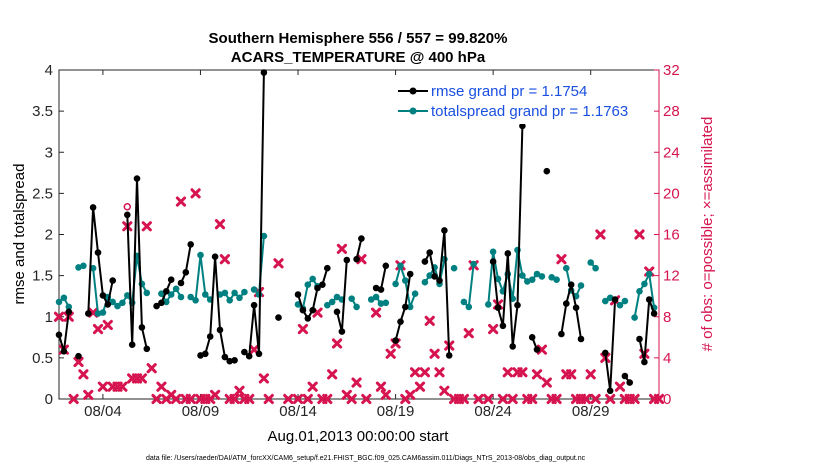 Image resolution: width=830 pixels, height=470 pixels. Describe the element at coordinates (19, 234) in the screenshot. I see `y-axis-label-left: rmse and totalspread` at that location.